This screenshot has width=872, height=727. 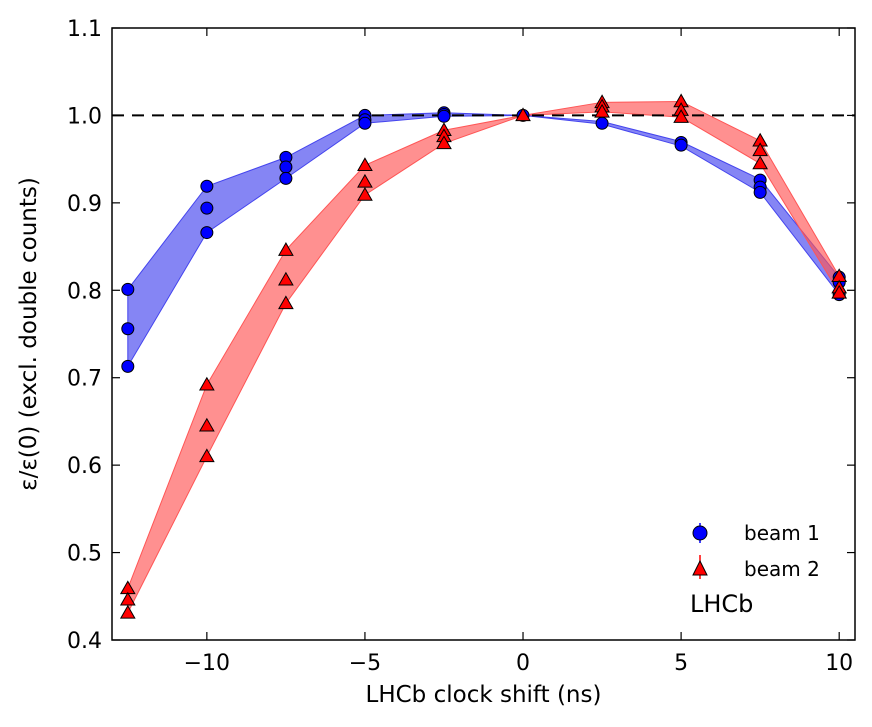 What do you see at coordinates (365, 663) in the screenshot?
I see `x-tick-label: −5` at bounding box center [365, 663].